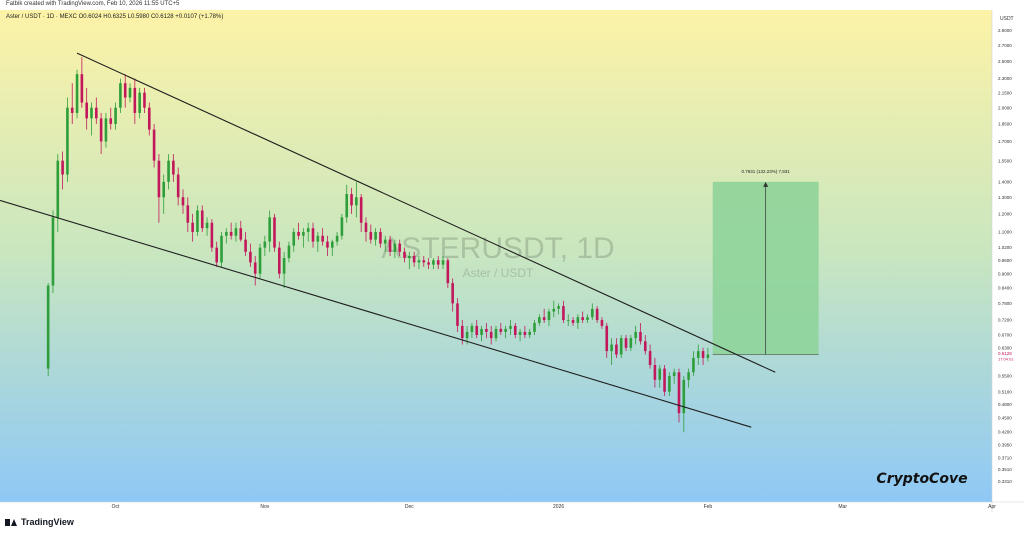 This screenshot has height=535, width=1024. What do you see at coordinates (1005, 181) in the screenshot?
I see `price-tick-label: 1.4000` at bounding box center [1005, 181].